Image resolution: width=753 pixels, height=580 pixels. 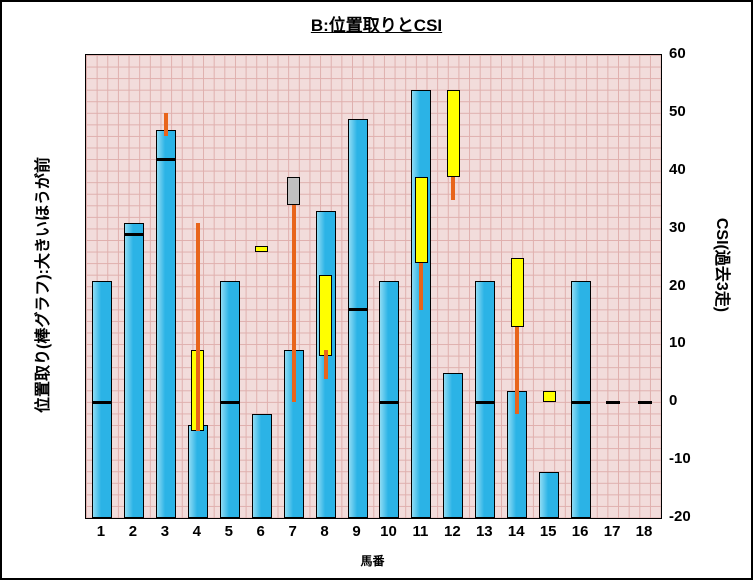 What do you see at coordinates (324, 531) in the screenshot?
I see `x-axis-tick-label: 8` at bounding box center [324, 531].